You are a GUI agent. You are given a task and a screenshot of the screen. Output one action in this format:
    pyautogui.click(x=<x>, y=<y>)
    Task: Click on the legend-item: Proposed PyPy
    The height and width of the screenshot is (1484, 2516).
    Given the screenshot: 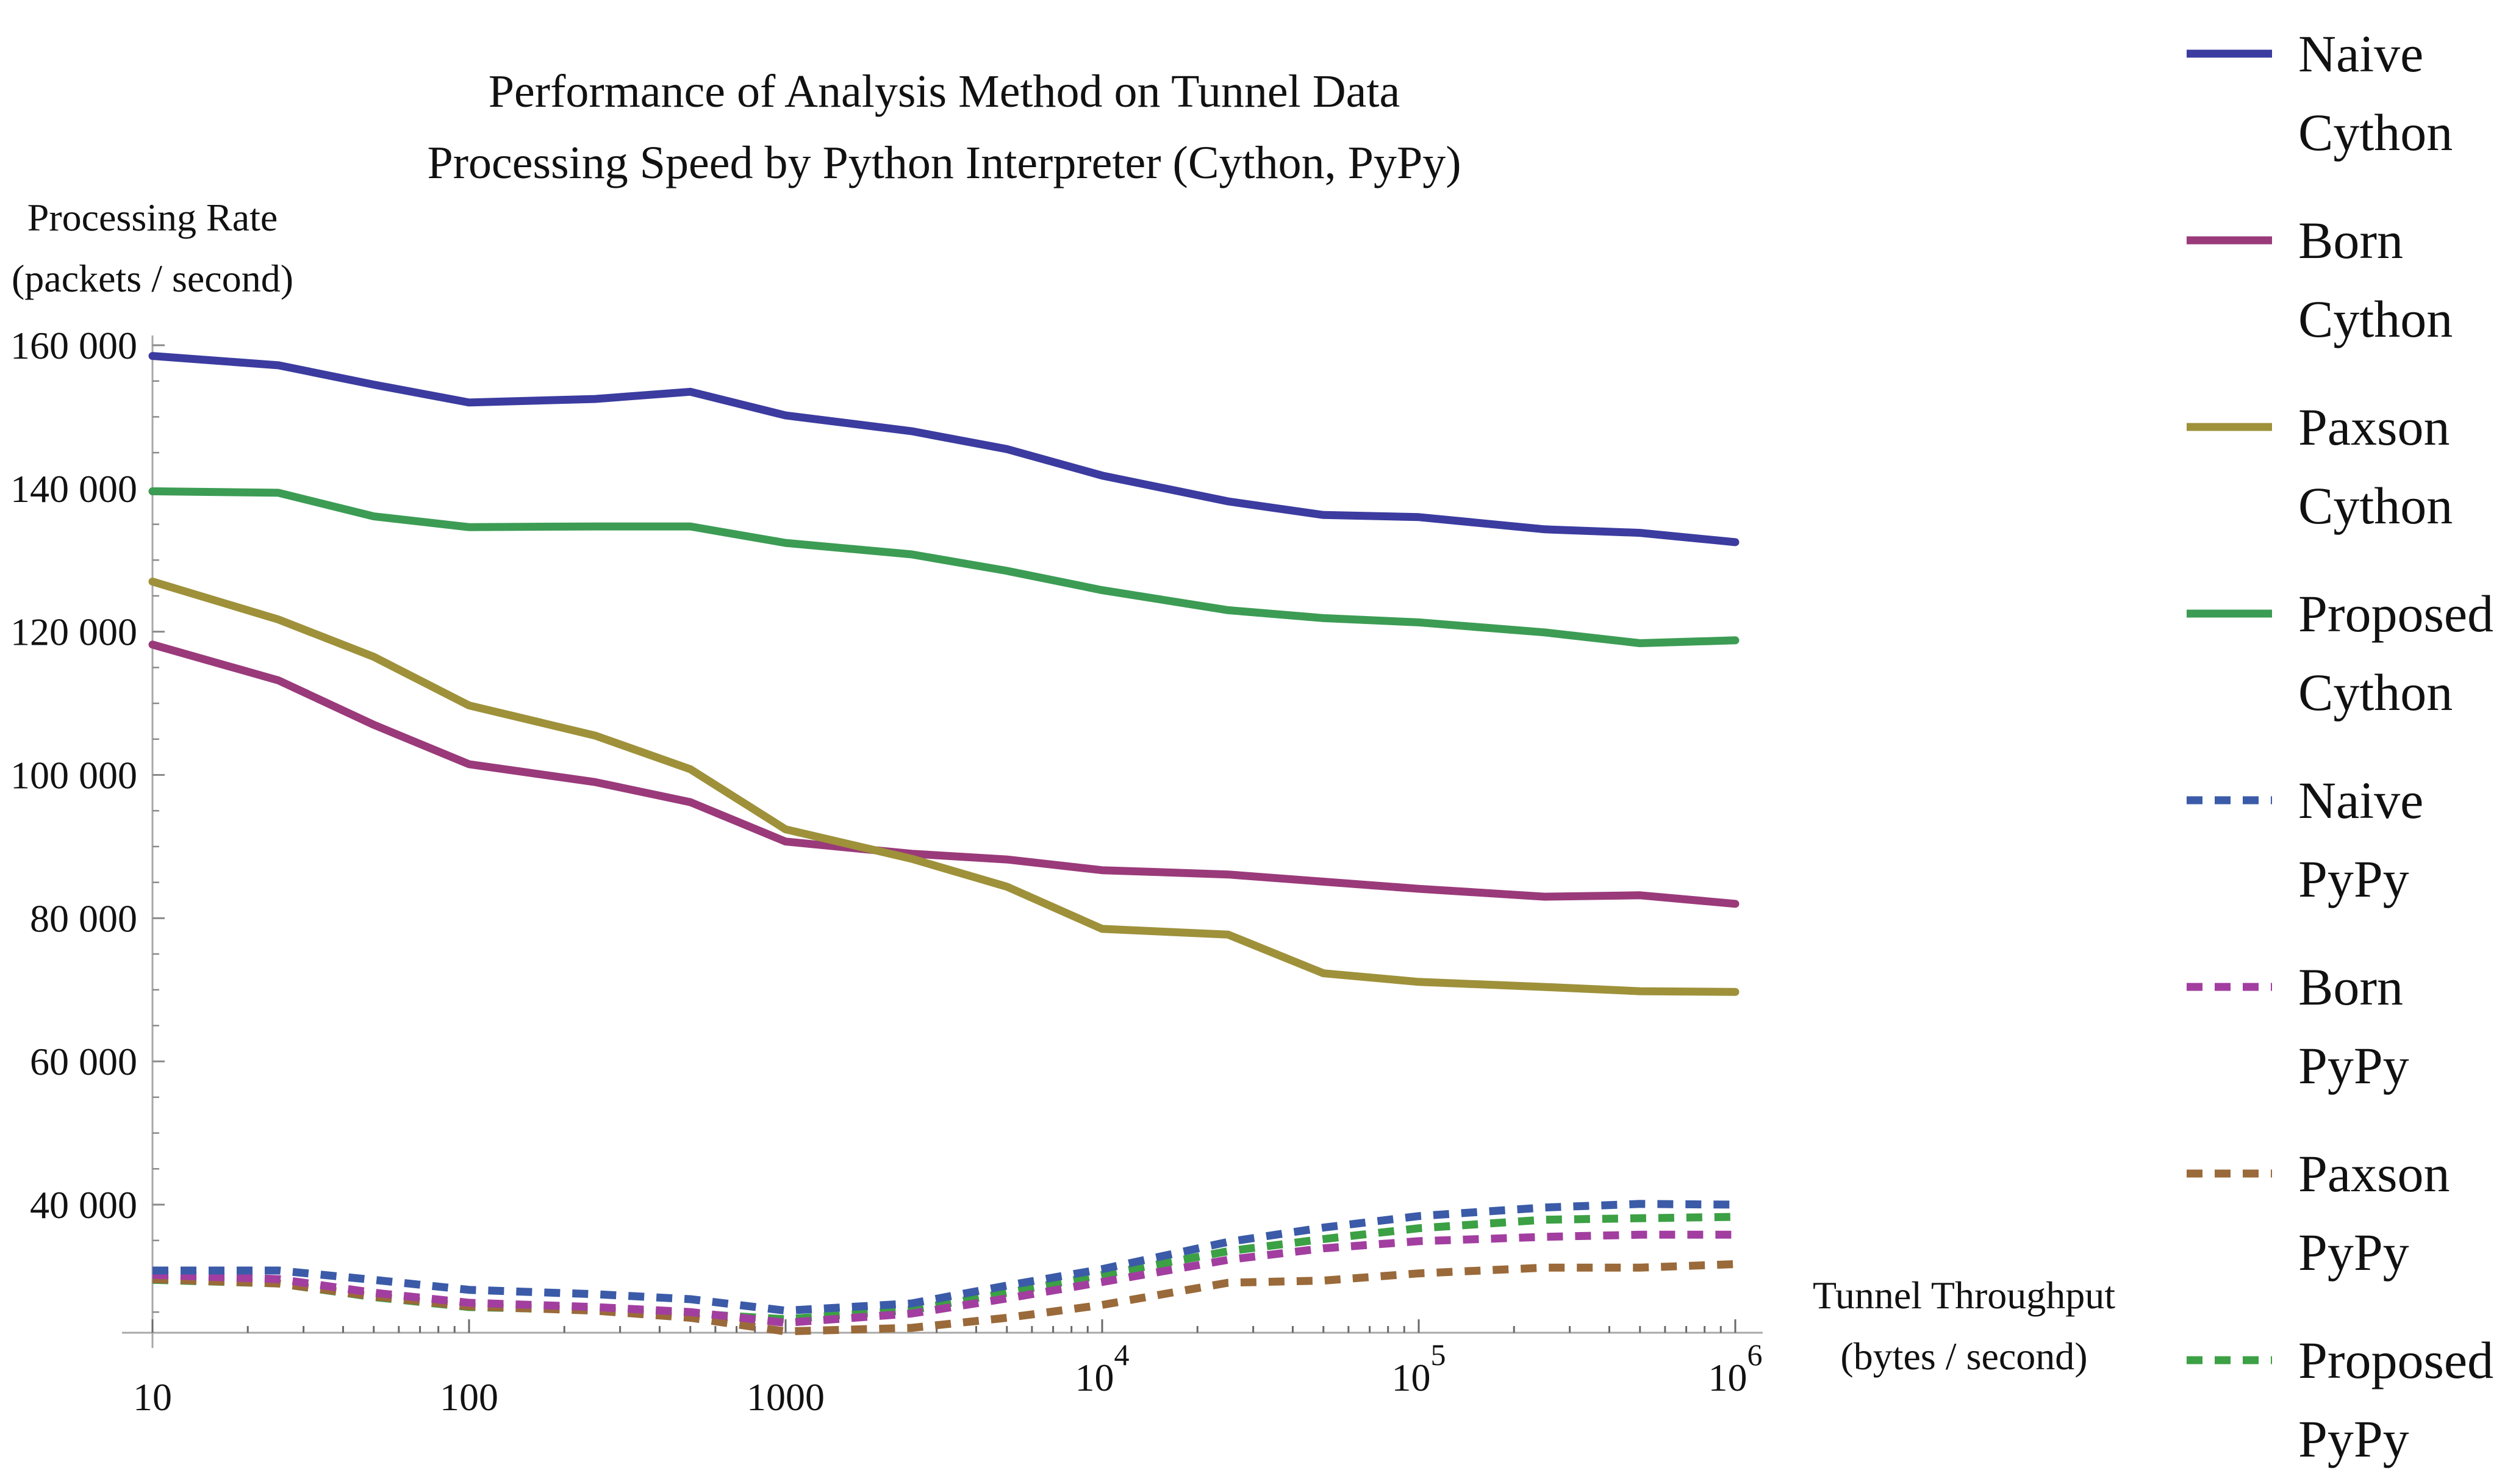 What is the action you would take?
    pyautogui.click(x=2340, y=1399)
    